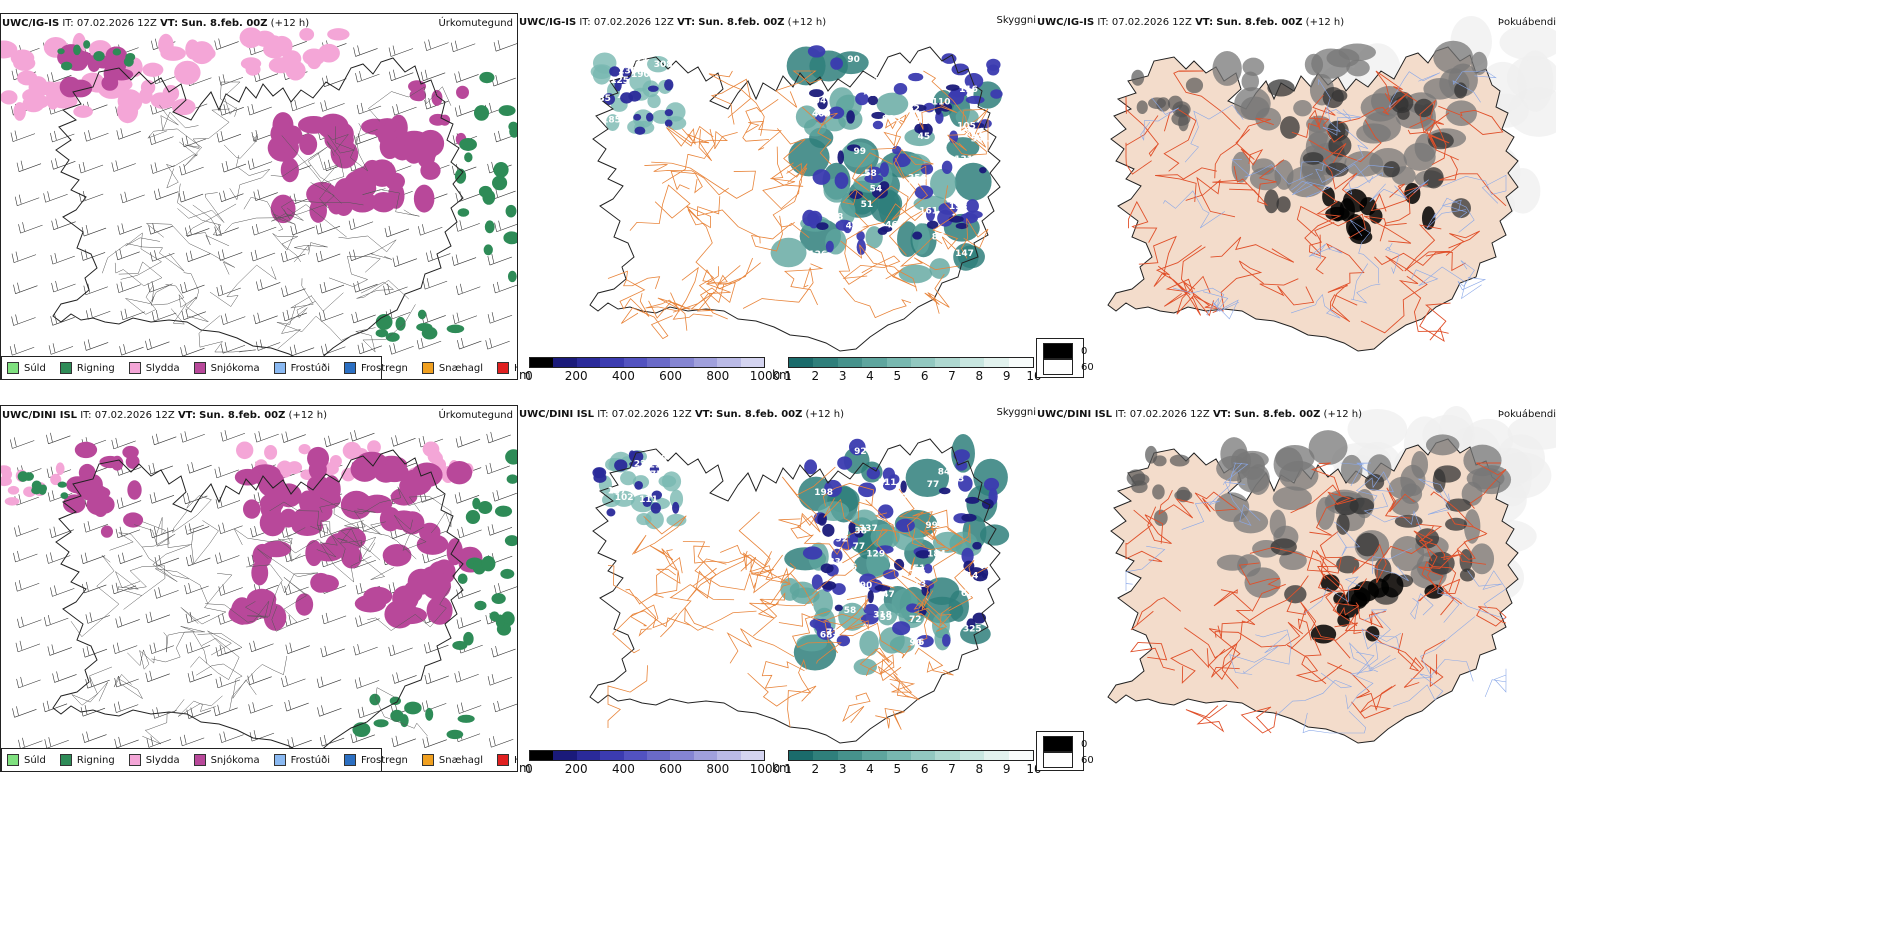  Describe the element at coordinates (911, 755) in the screenshot. I see `visibility-colorbar-bar` at that location.